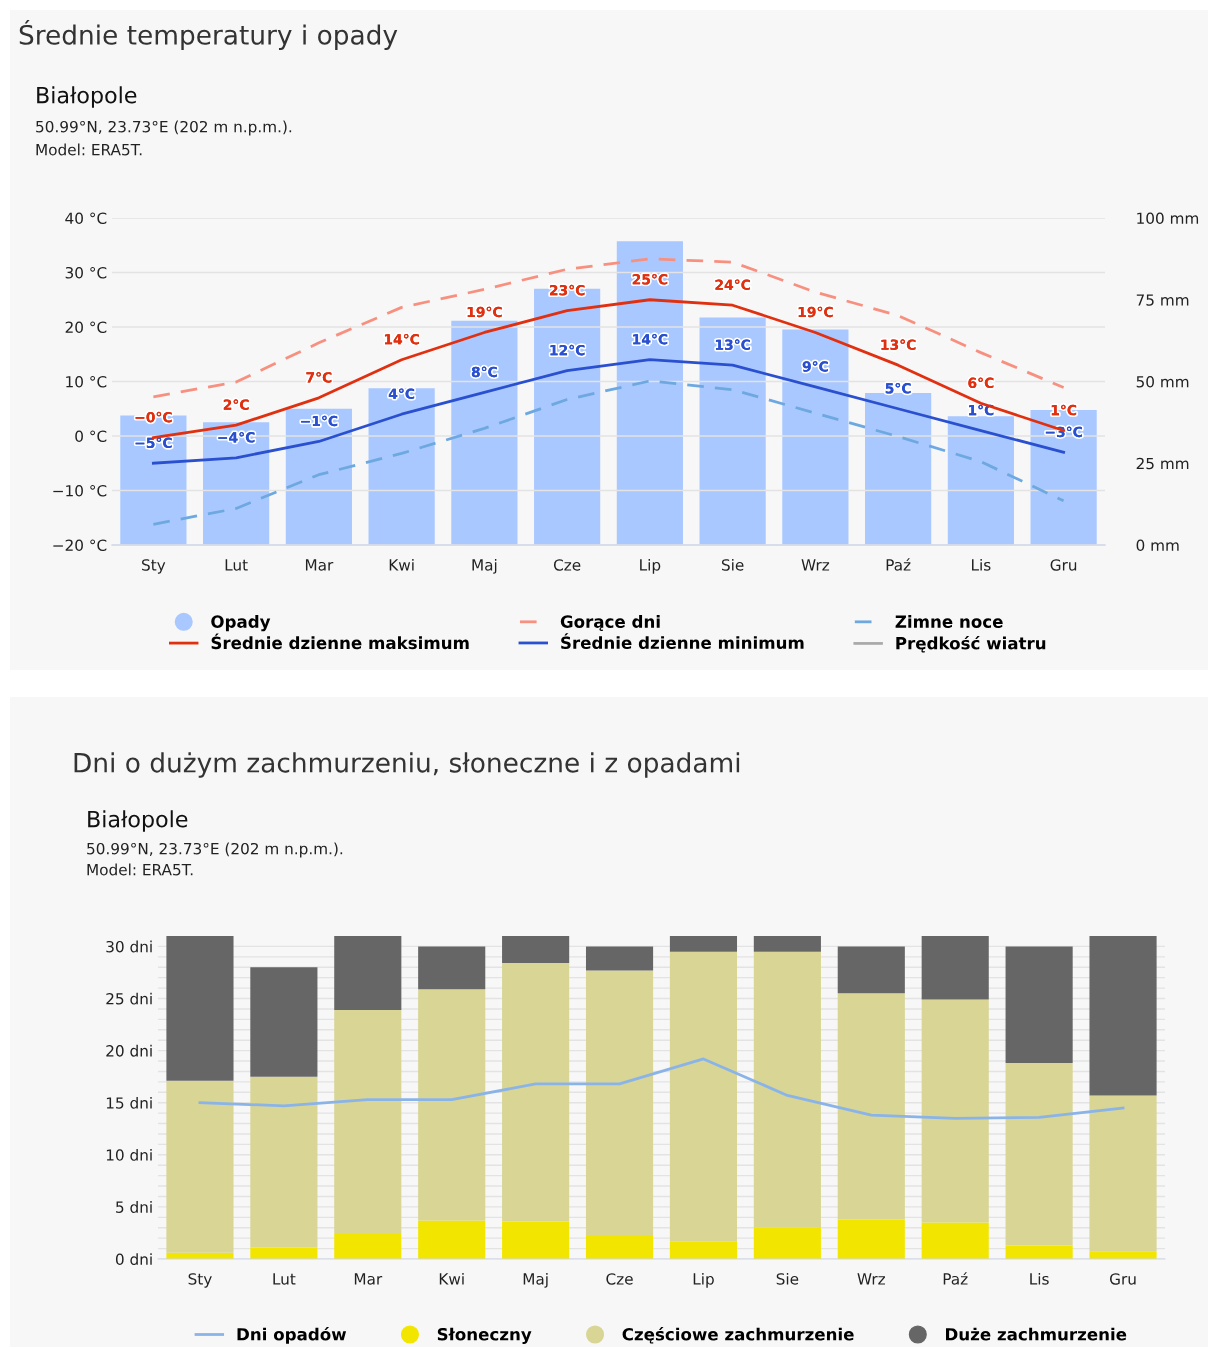 This screenshot has width=1209, height=1348. Describe the element at coordinates (80, 545) in the screenshot. I see `y-tick-label: −20 °C` at that location.